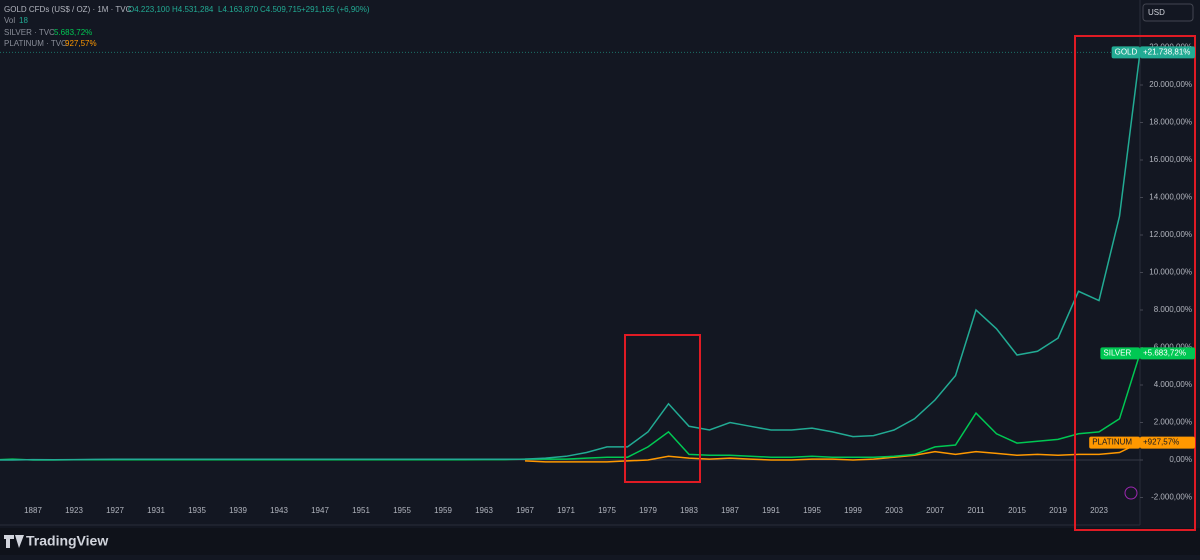 The height and width of the screenshot is (560, 1200). Describe the element at coordinates (730, 510) in the screenshot. I see `x-tick-label: 1987` at that location.